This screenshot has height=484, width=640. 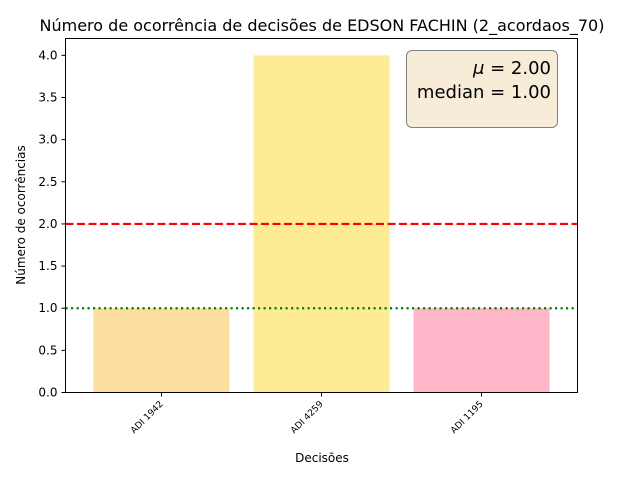 I want to click on median-annotation: median = 1.00, so click(x=483, y=92).